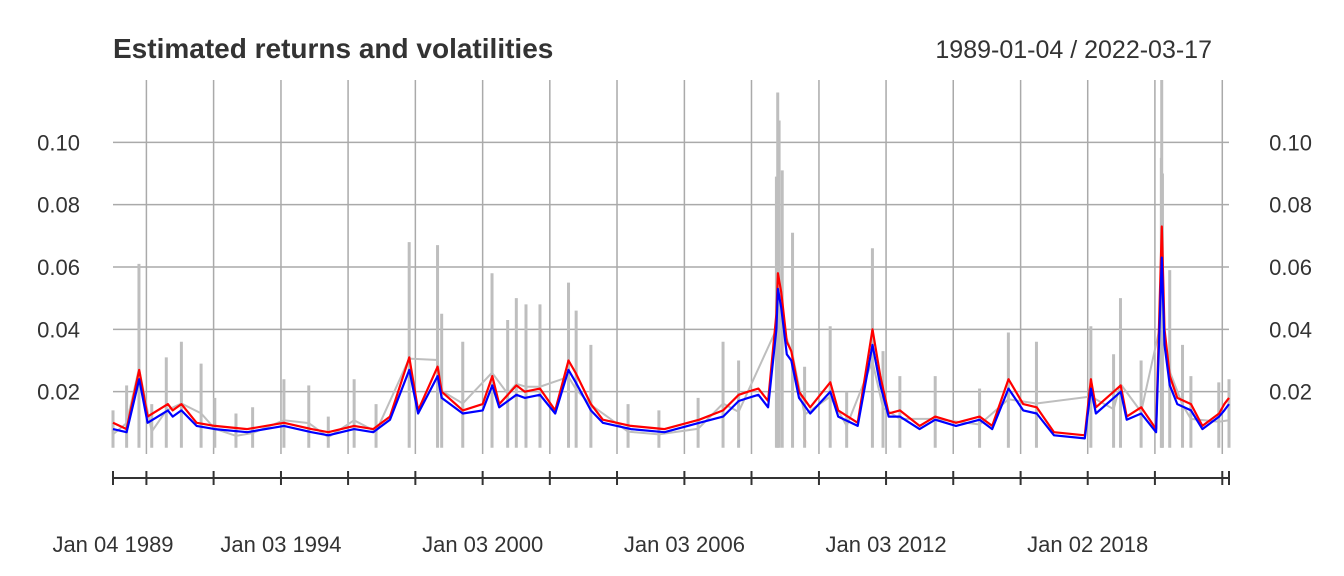 The image size is (1344, 576). I want to click on x-tick-label: Jan 02 2018, so click(1087, 544).